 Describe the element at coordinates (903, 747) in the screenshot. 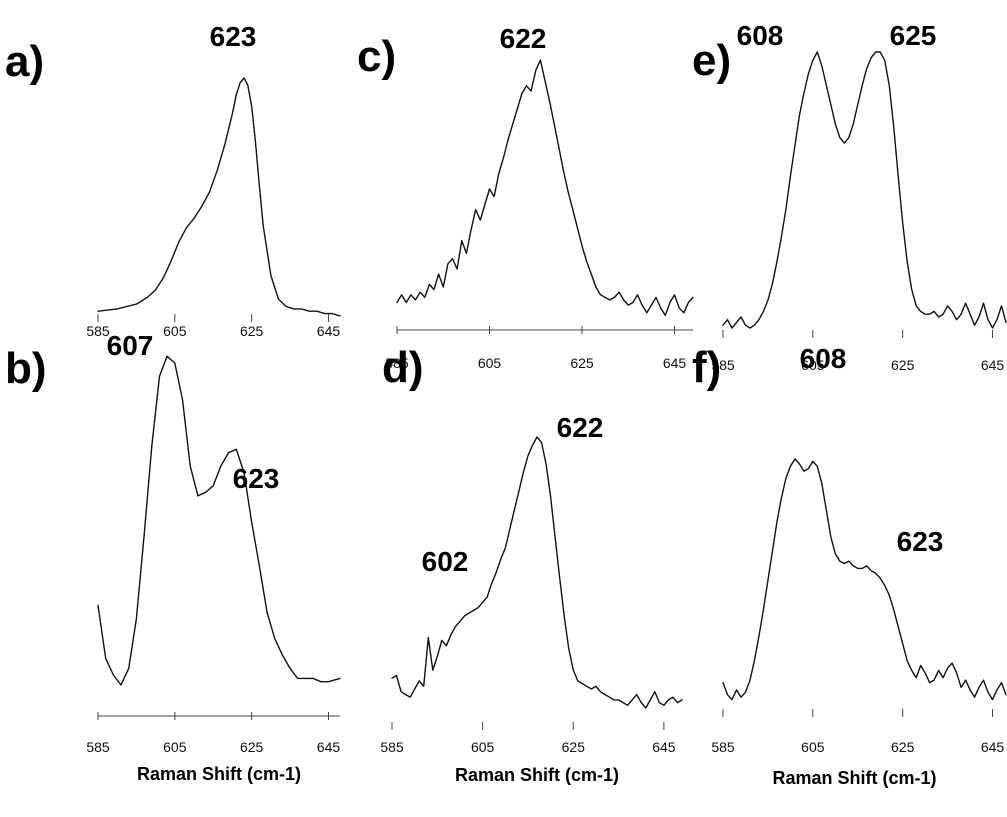

I see `tick-label-f-625: 625` at that location.